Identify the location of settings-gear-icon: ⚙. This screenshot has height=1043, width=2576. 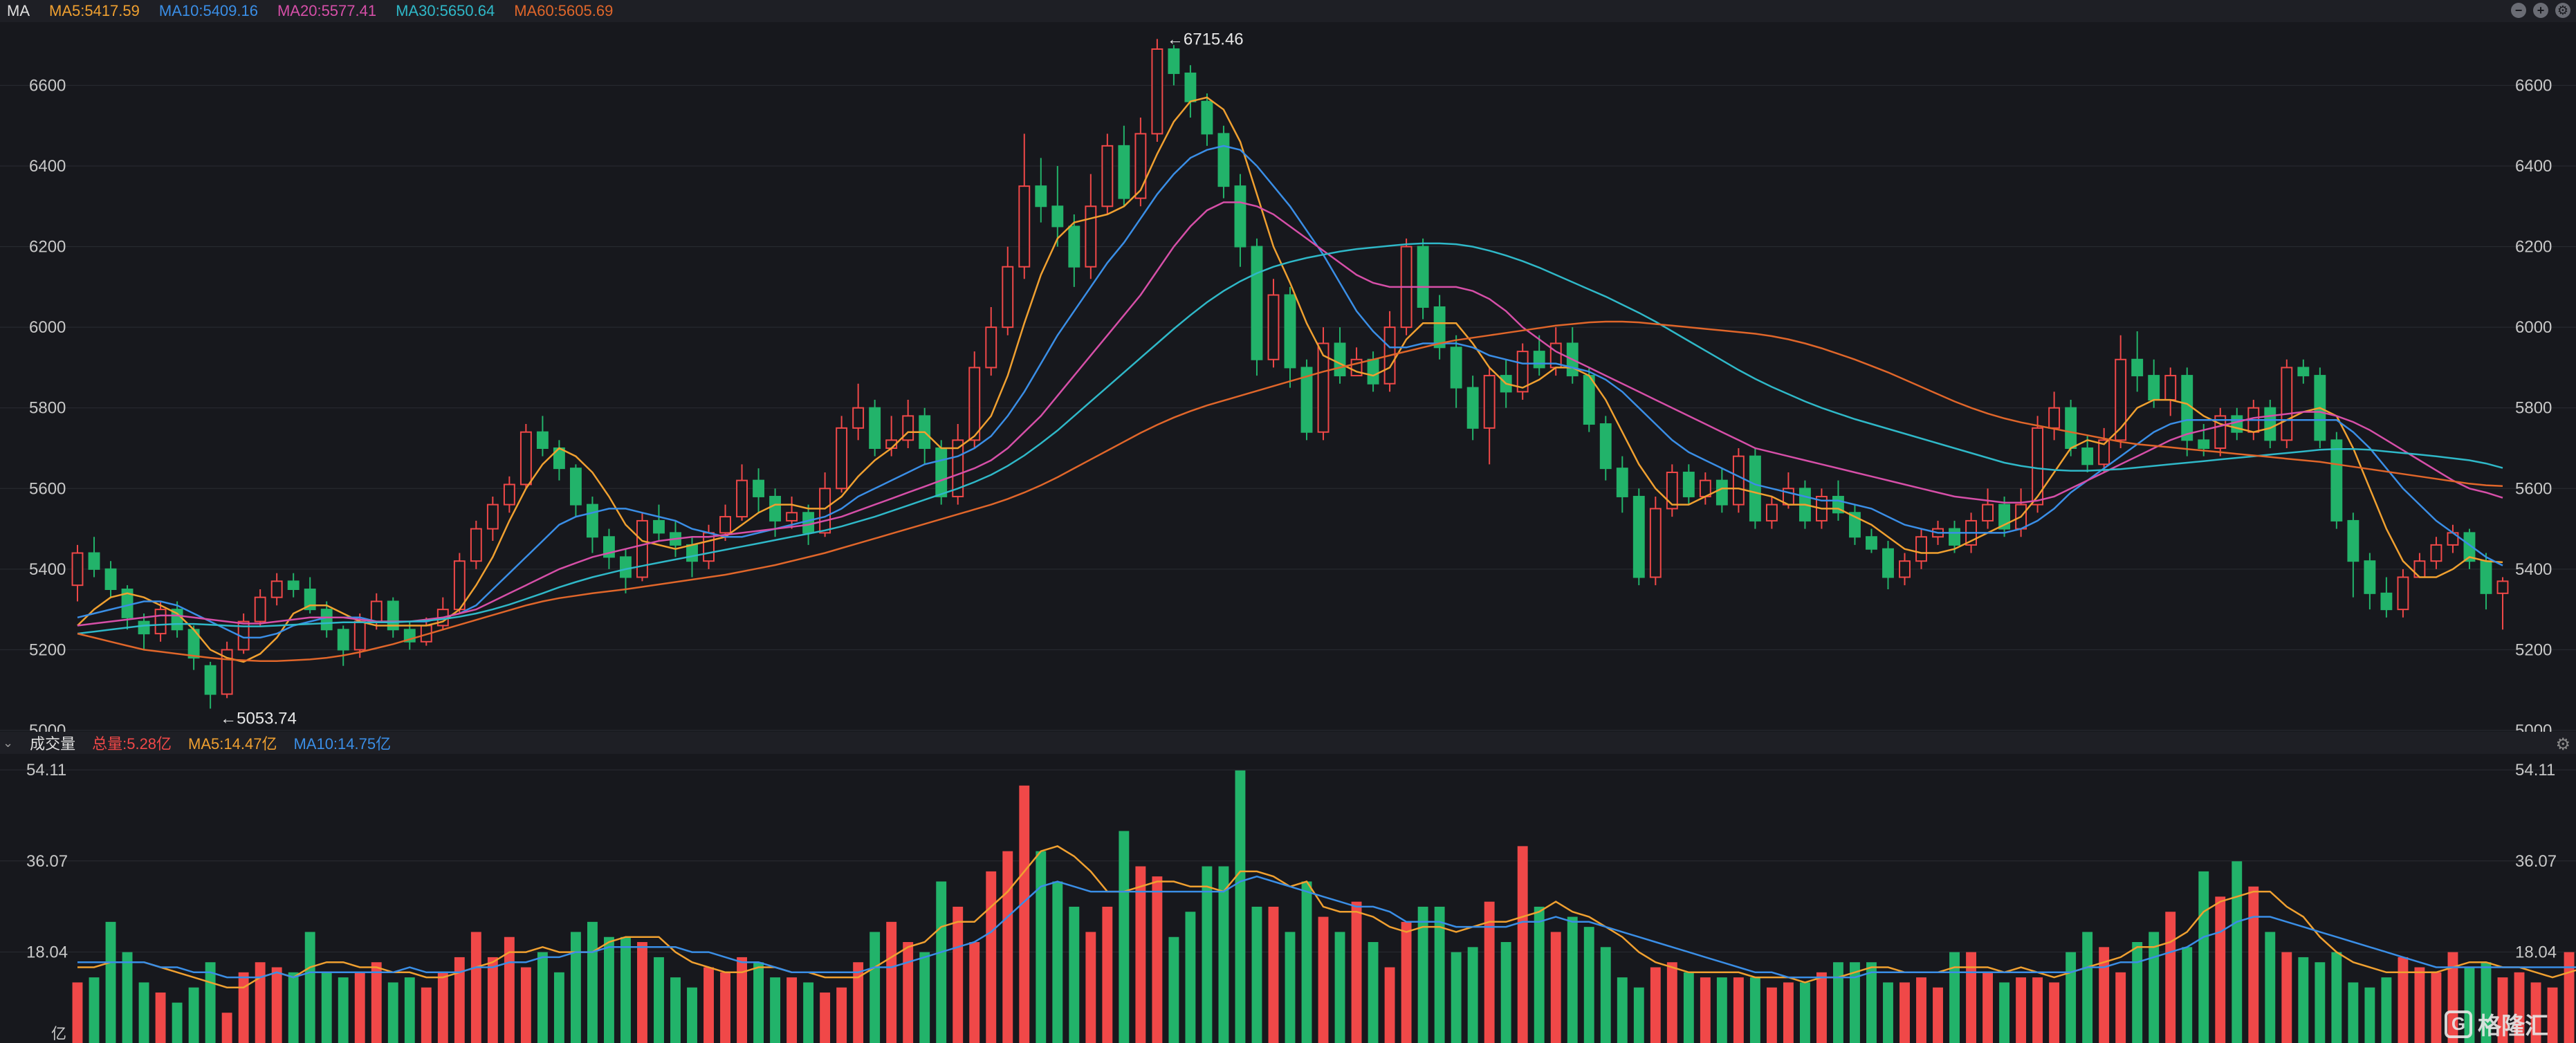
(2562, 10).